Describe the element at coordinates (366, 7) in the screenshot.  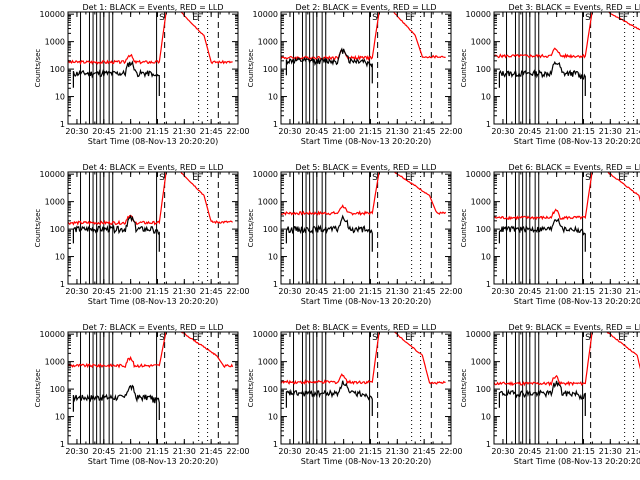
I see `panel-title: Det 2: BLACK = Events, RED = LLD` at that location.